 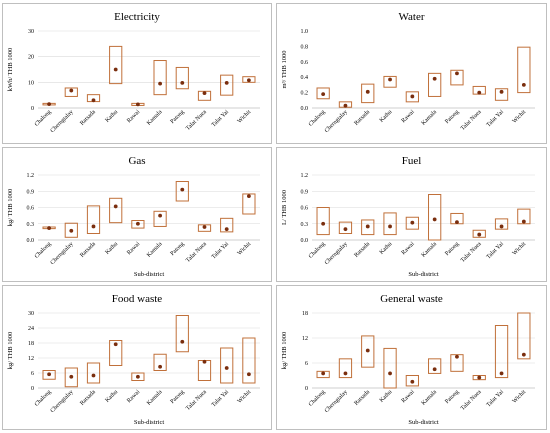 I want to click on chart-title: General waste, so click(x=411, y=299).